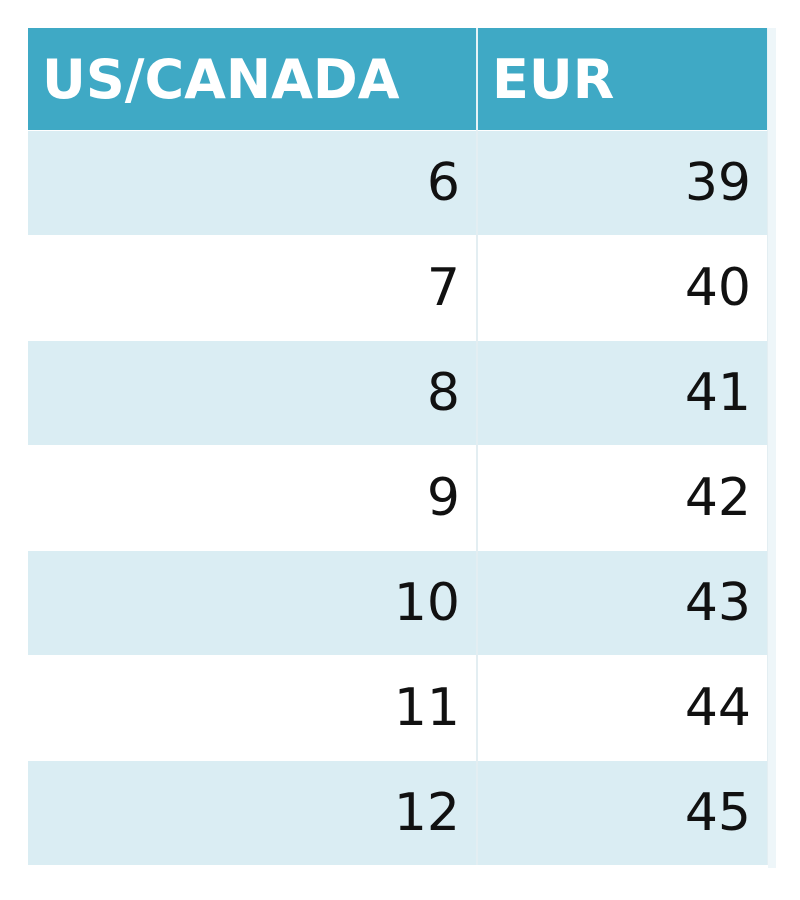 This screenshot has width=800, height=900. I want to click on table-row: 10 43, so click(398, 603).